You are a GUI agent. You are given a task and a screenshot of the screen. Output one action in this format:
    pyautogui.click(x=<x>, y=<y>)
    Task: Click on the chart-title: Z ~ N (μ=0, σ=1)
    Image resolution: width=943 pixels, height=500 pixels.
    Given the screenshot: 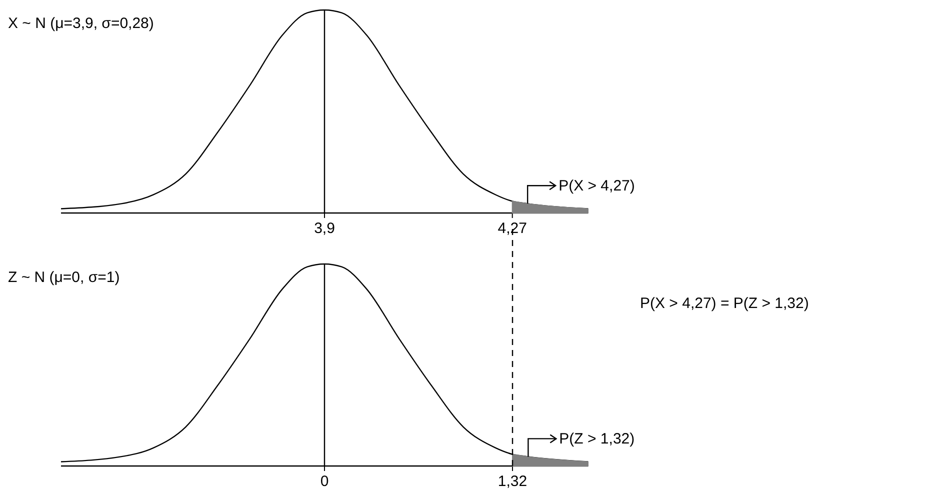 What is the action you would take?
    pyautogui.click(x=64, y=277)
    